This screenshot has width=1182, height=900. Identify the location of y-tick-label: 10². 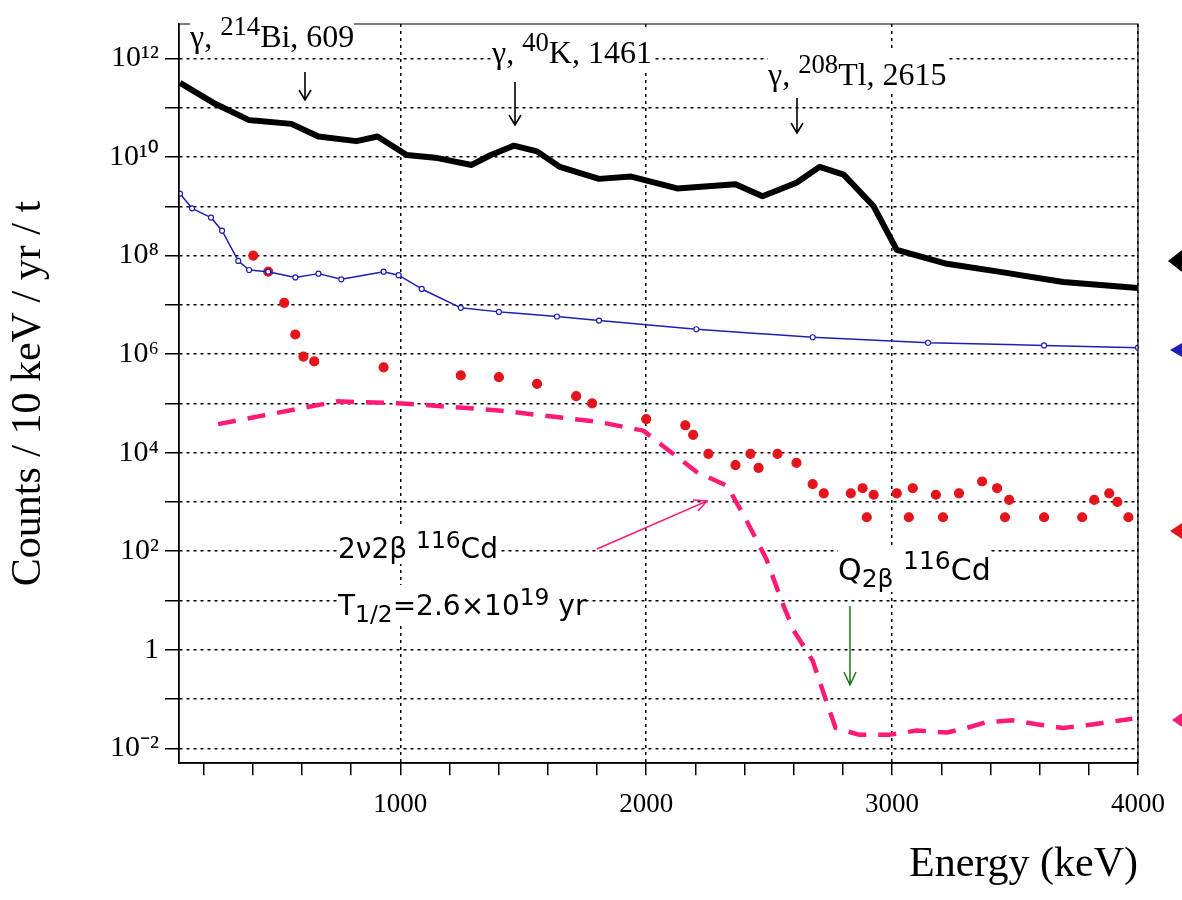
(139, 549).